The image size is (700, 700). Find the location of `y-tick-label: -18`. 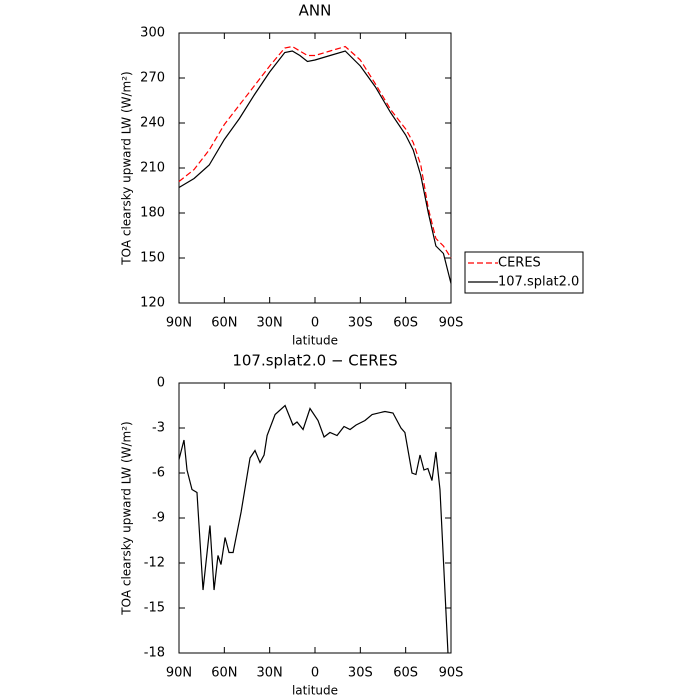

y-tick-label: -18 is located at coordinates (154, 653).